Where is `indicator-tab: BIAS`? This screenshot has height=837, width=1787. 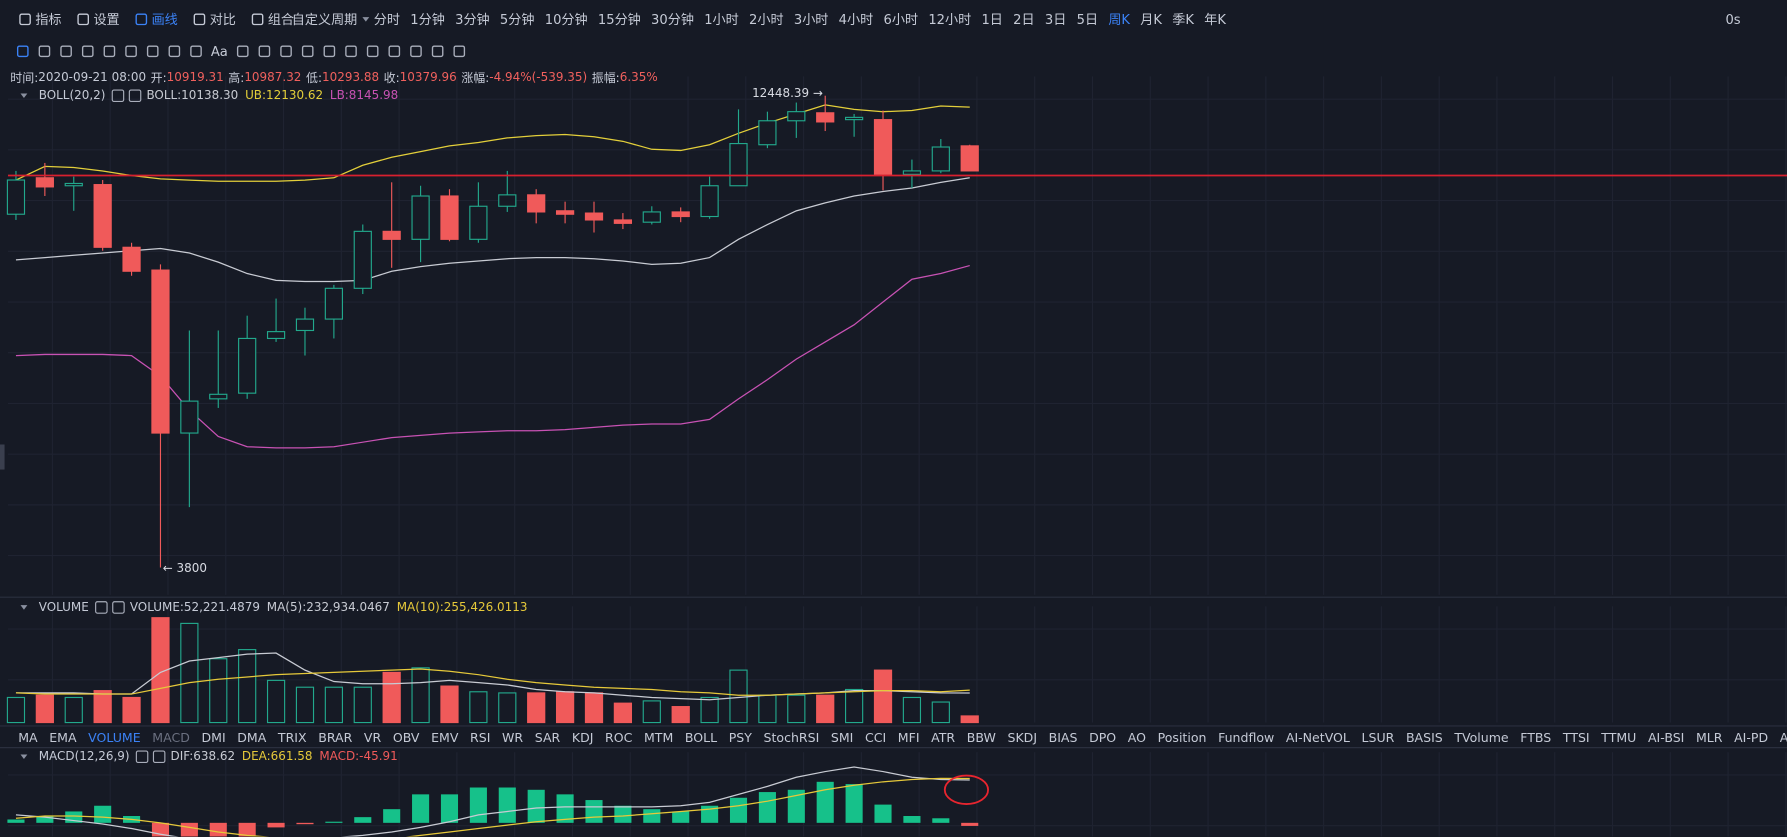
indicator-tab: BIAS is located at coordinates (1063, 737).